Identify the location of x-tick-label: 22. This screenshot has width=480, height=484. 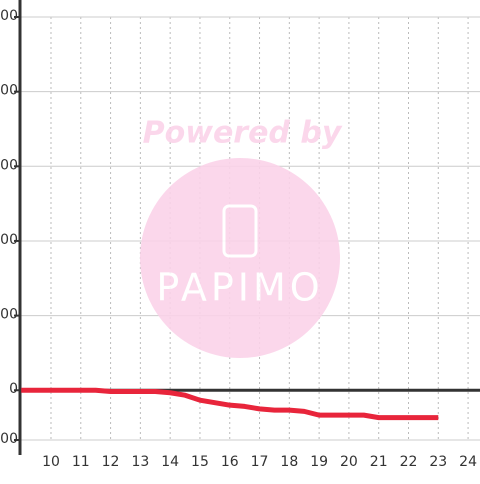
(409, 462).